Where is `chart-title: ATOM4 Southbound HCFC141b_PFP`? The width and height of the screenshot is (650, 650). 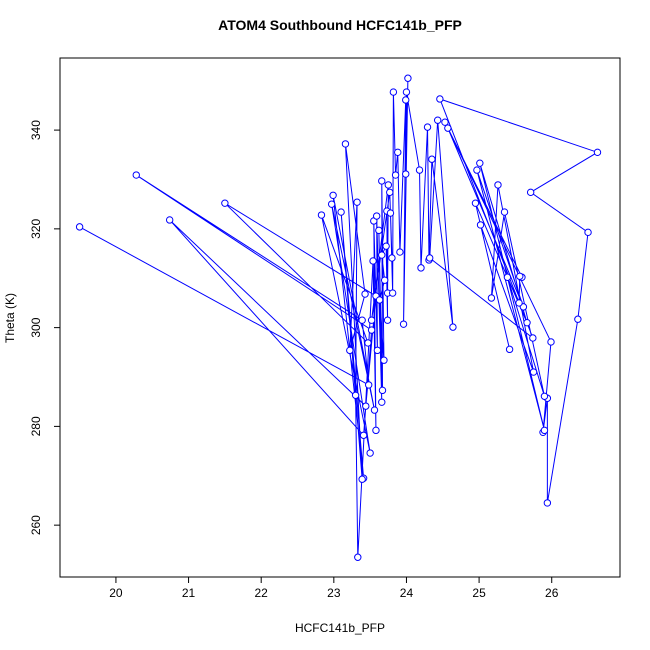
chart-title: ATOM4 Southbound HCFC141b_PFP is located at coordinates (340, 25).